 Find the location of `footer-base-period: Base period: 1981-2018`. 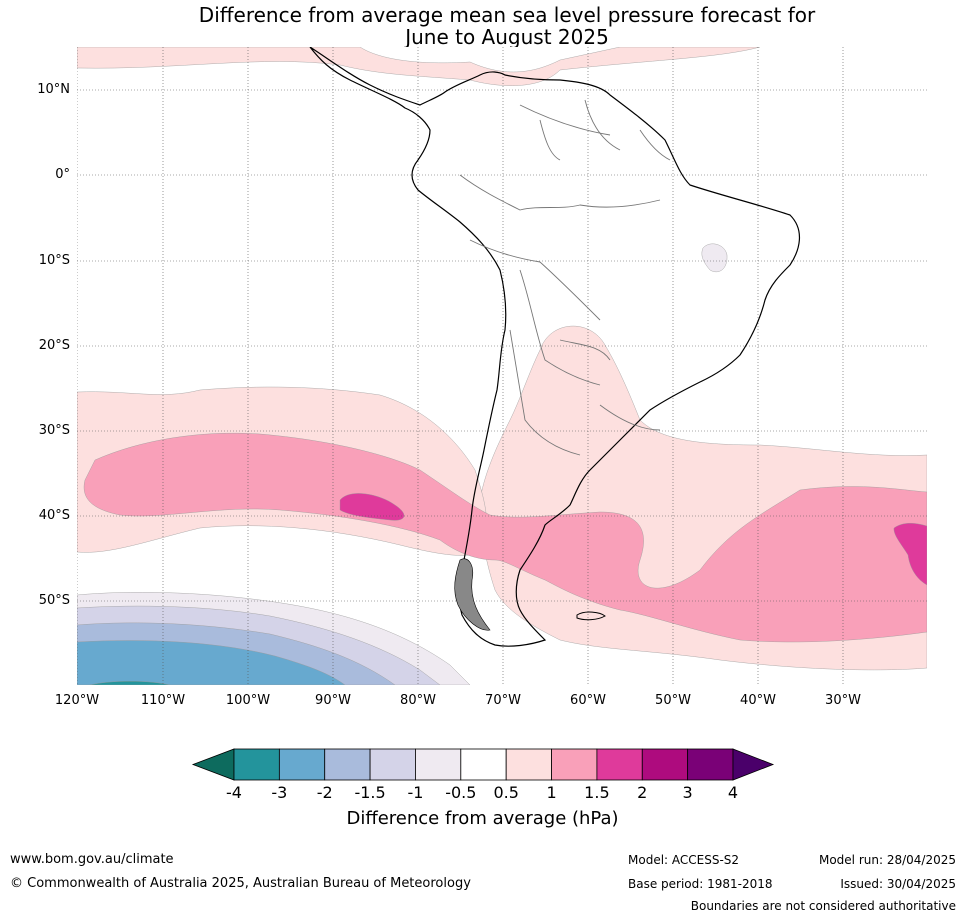

footer-base-period: Base period: 1981-2018 is located at coordinates (700, 884).